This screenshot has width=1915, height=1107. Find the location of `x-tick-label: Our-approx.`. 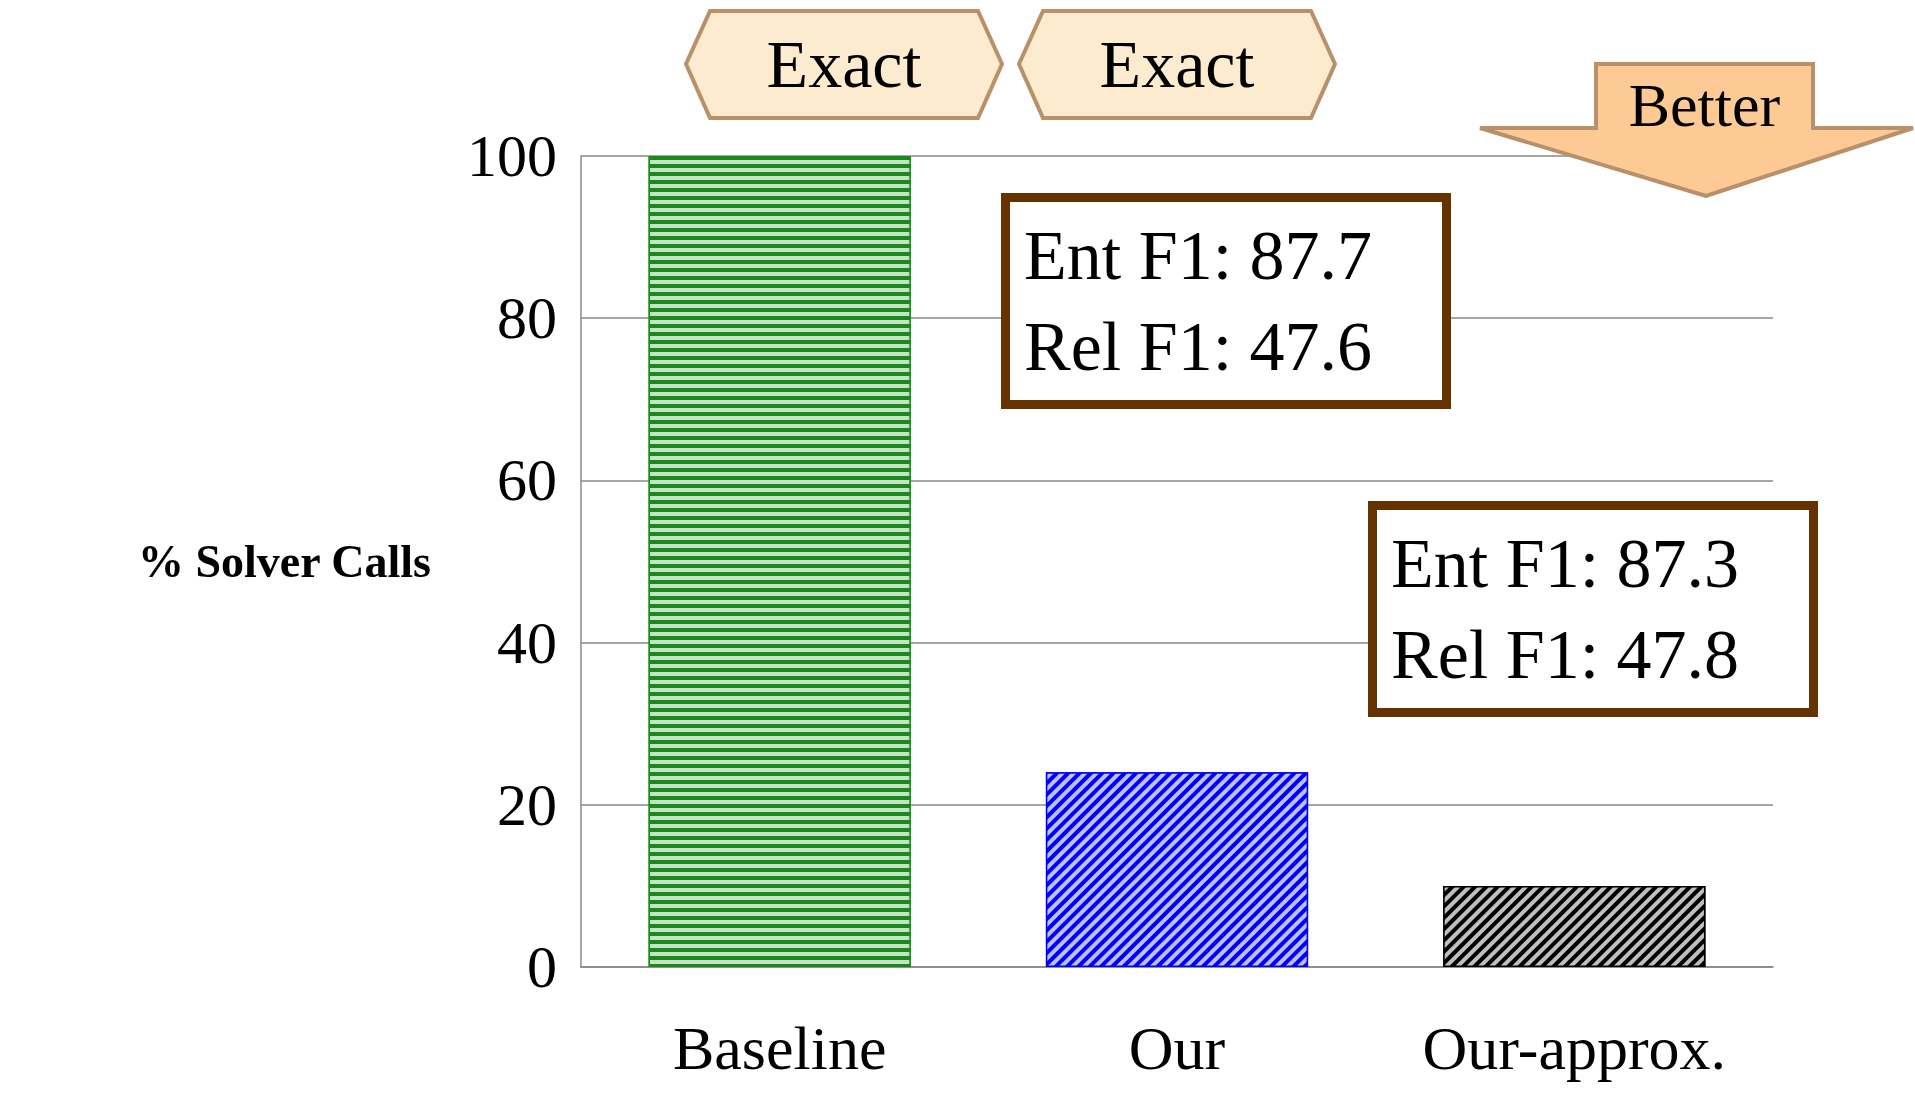

x-tick-label: Our-approx. is located at coordinates (1574, 1048).